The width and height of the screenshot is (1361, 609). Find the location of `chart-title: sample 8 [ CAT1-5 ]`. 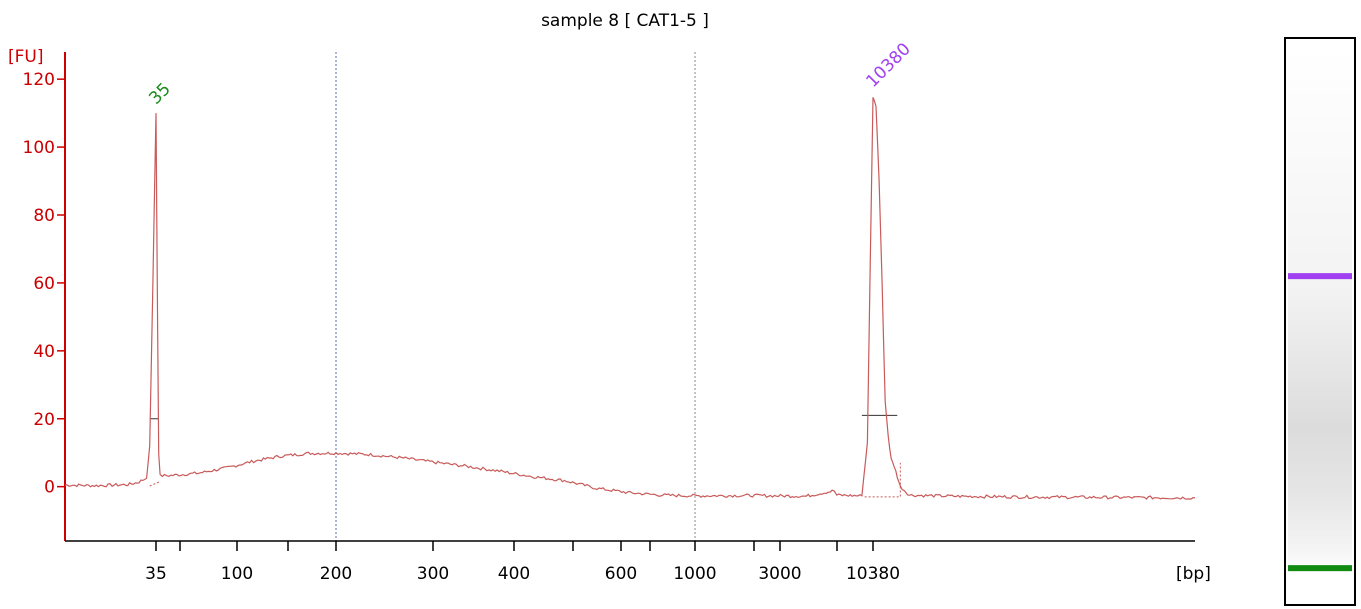

chart-title: sample 8 [ CAT1-5 ] is located at coordinates (625, 21).